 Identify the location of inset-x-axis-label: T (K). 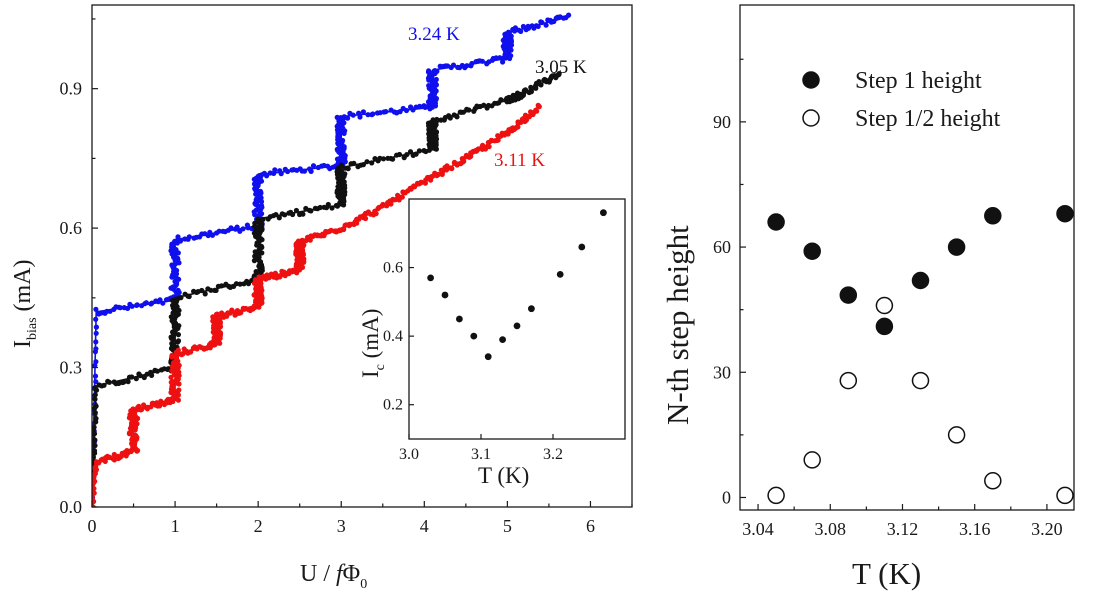
(503, 475).